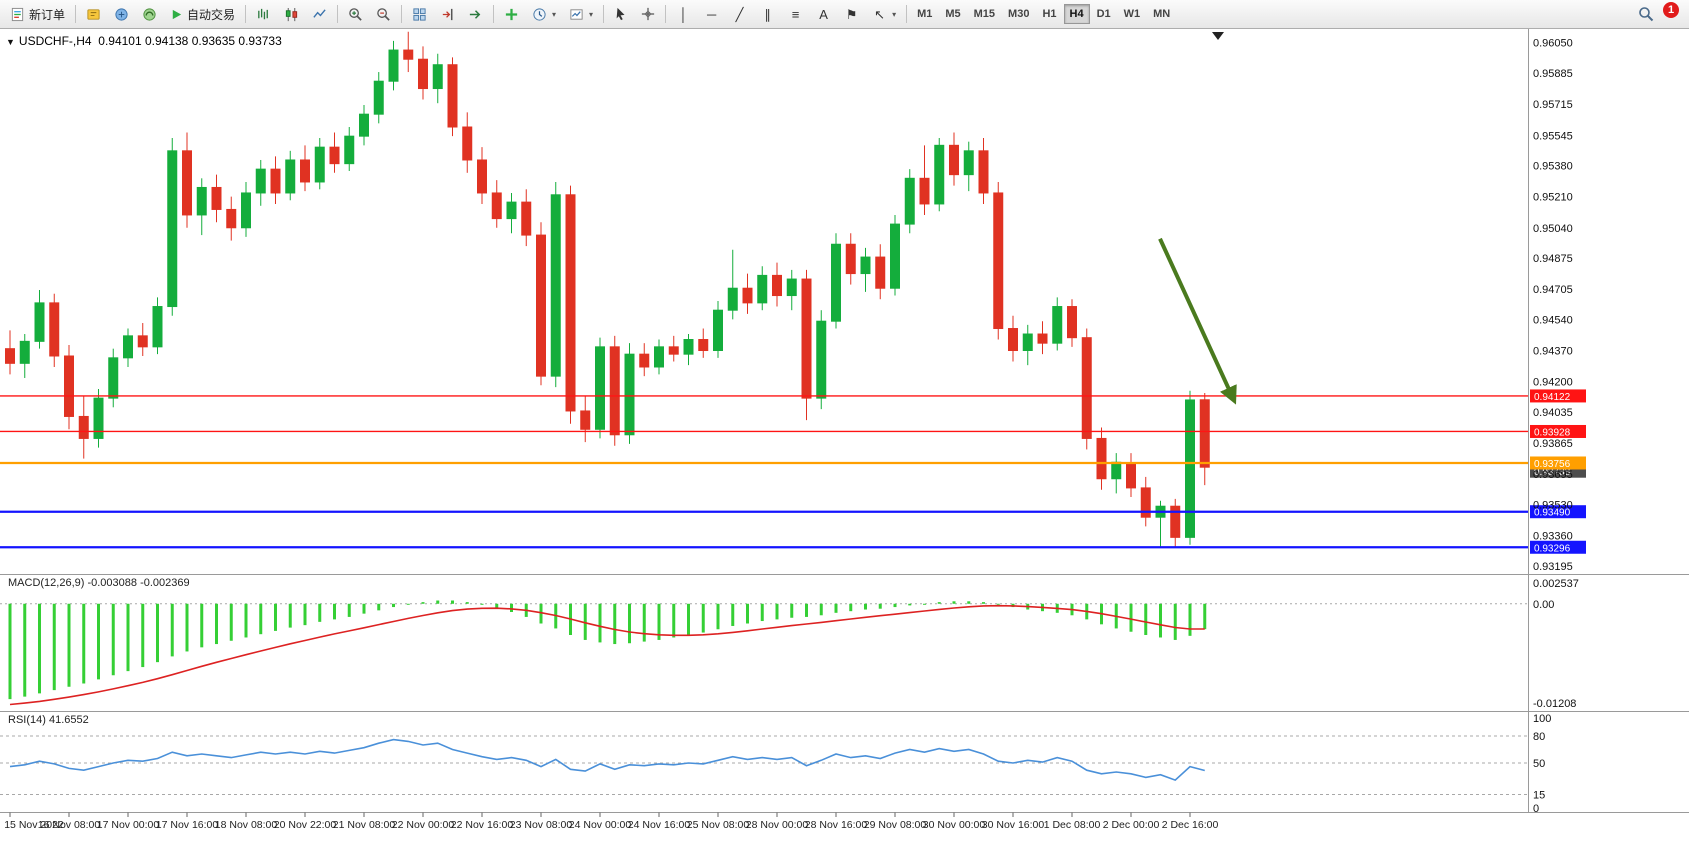 This screenshot has height=865, width=1689. I want to click on timeframe-m1-button: M1, so click(924, 14).